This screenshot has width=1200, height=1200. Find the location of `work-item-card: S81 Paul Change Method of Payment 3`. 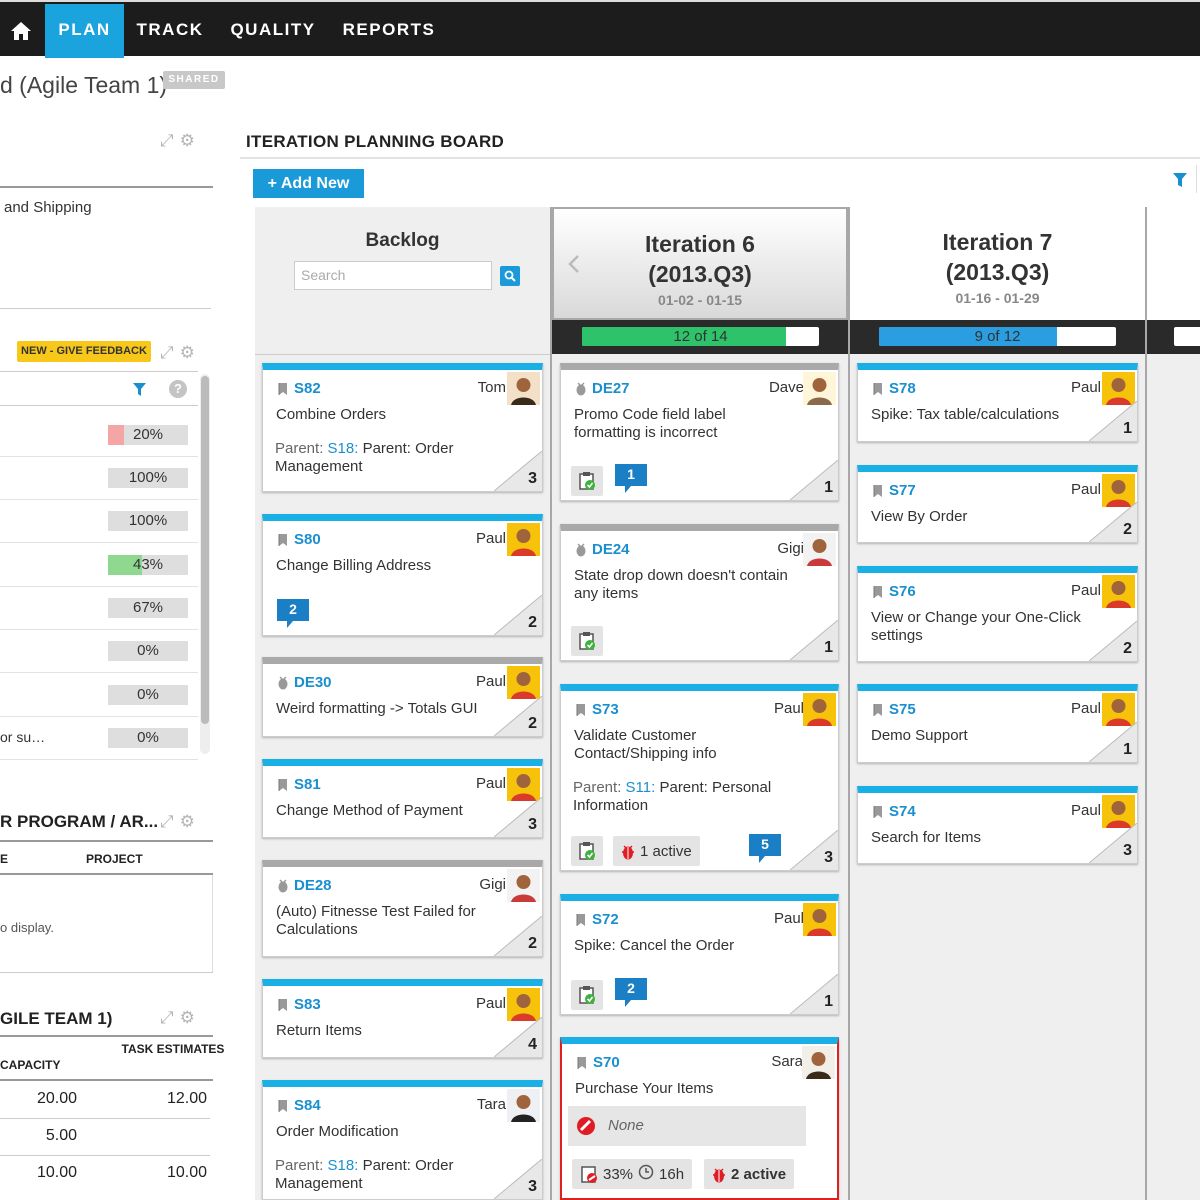

work-item-card: S81 Paul Change Method of Payment 3 is located at coordinates (402, 798).